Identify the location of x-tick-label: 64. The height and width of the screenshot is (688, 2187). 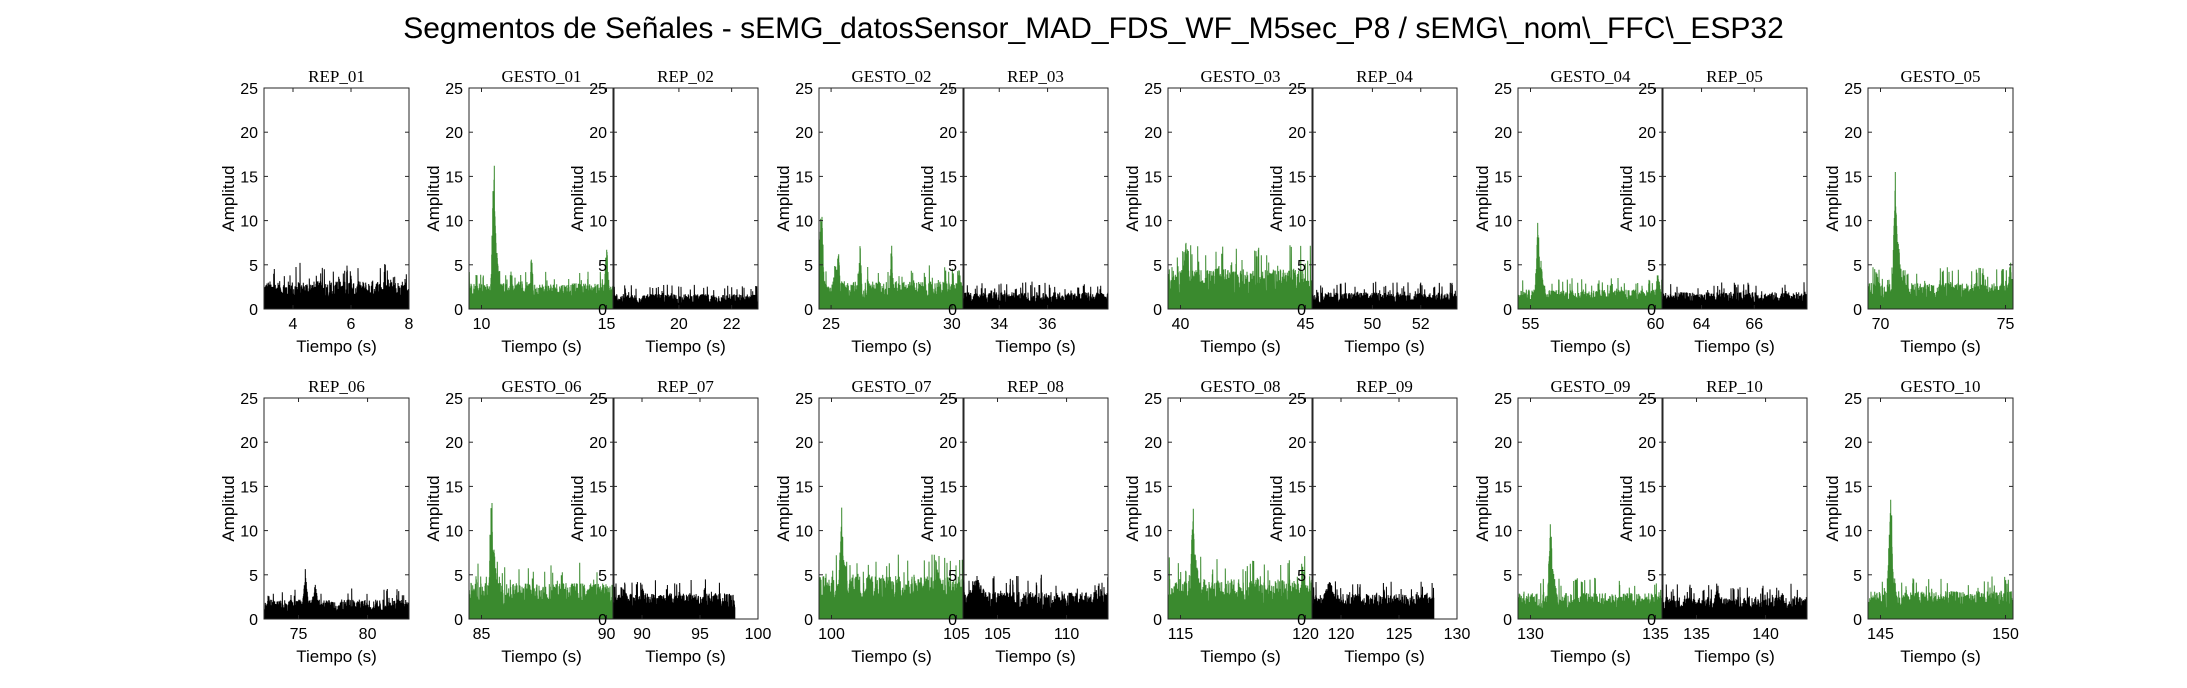
(1702, 324).